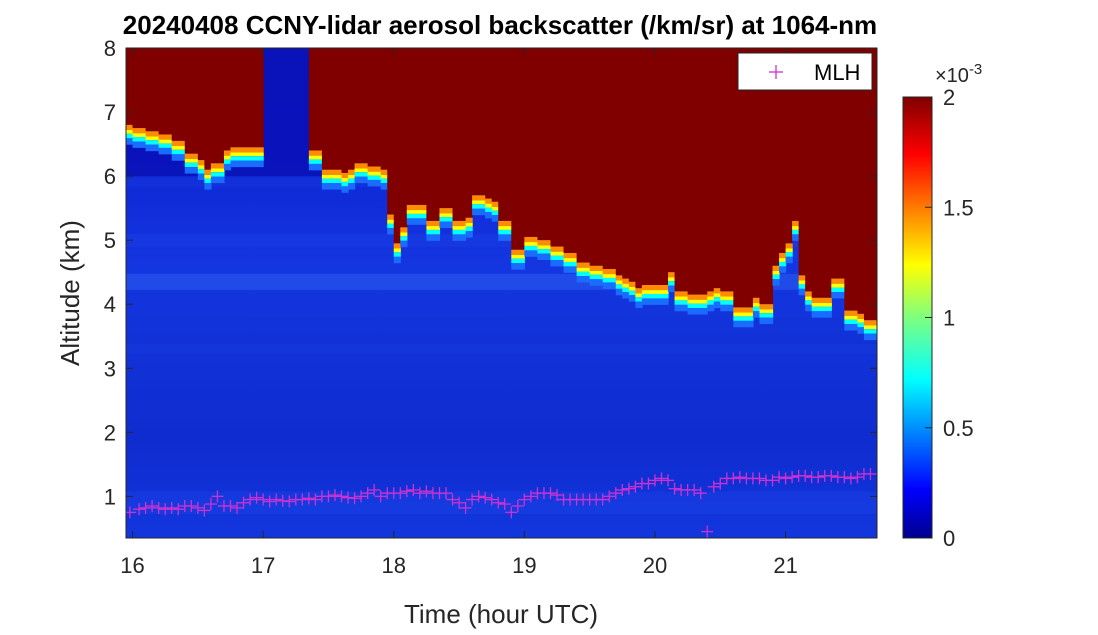 This screenshot has width=1098, height=635. I want to click on legend: MLH, so click(805, 71).